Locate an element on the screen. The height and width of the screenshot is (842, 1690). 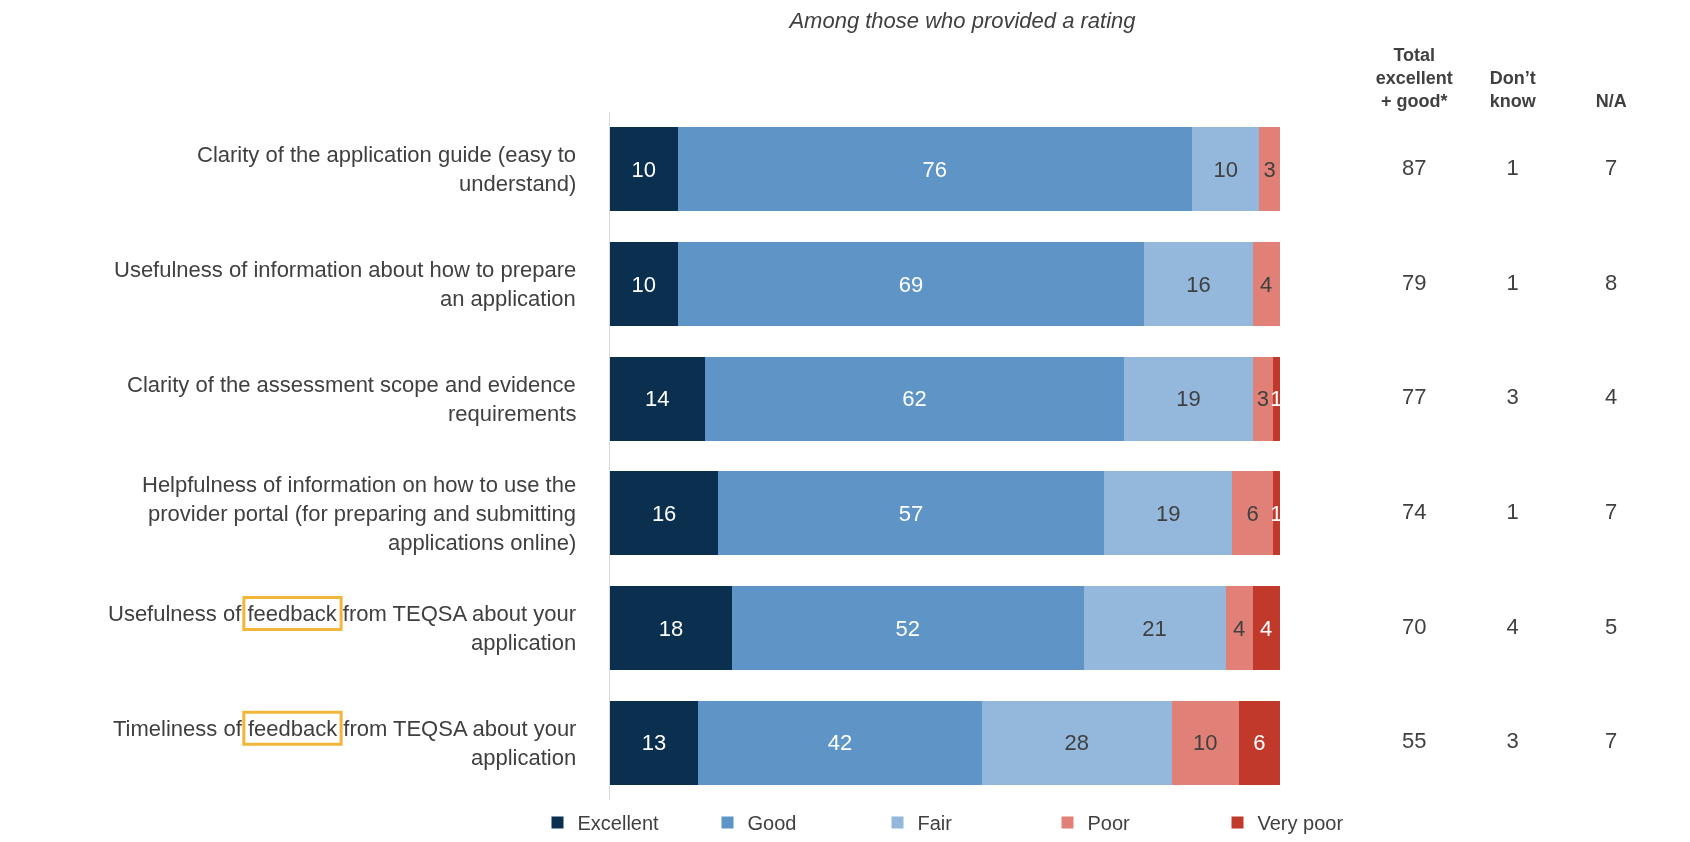
category-label: Total excellent + good* is located at coordinates (1414, 78).